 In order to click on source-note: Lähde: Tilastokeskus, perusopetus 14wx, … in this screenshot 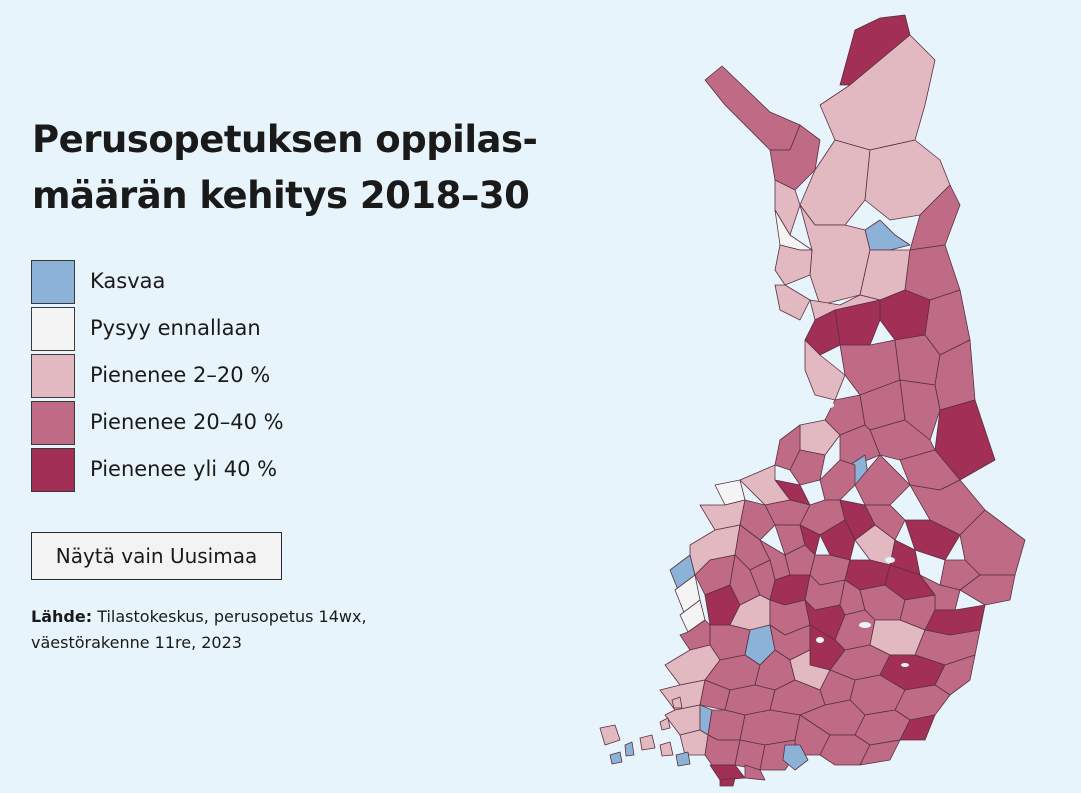, I will do `click(241, 630)`.